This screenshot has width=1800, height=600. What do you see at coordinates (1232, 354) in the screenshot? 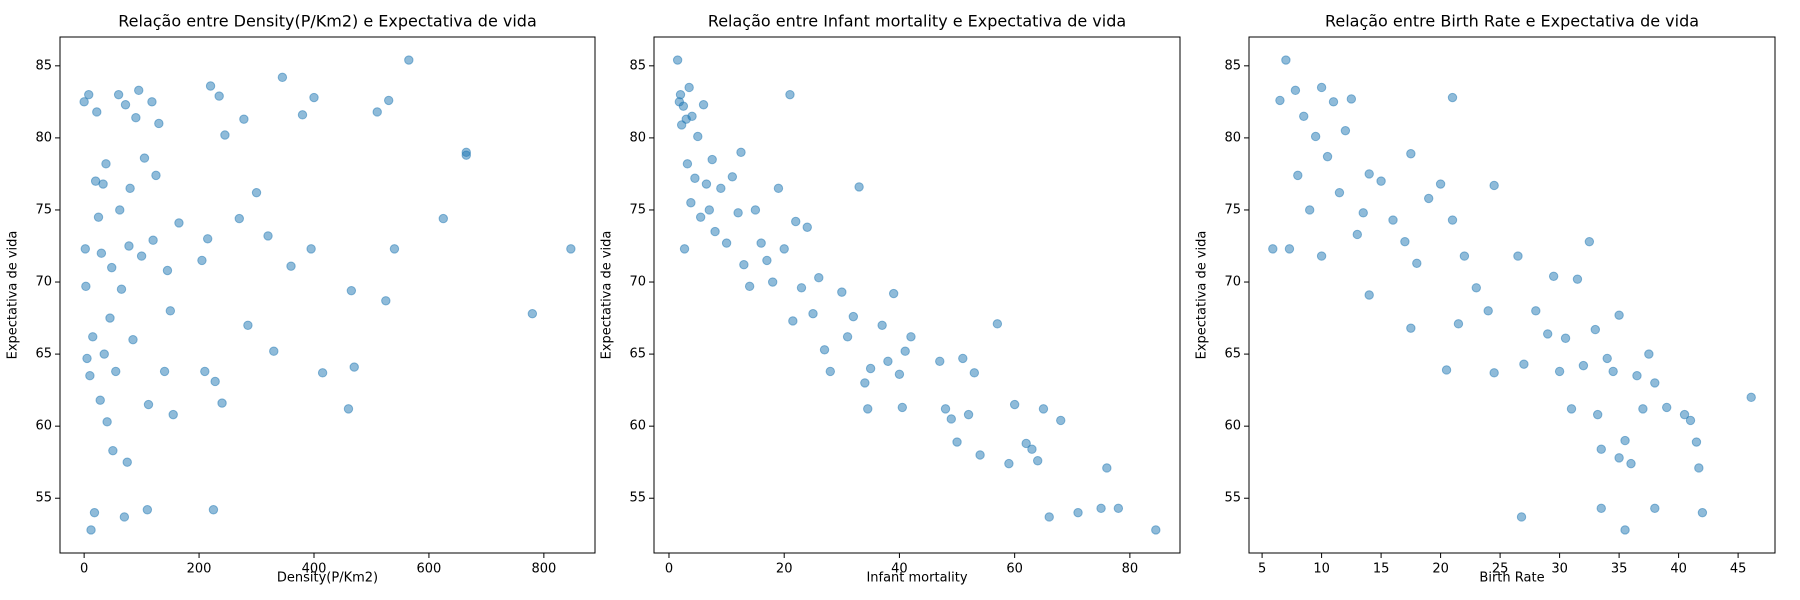
I see `y-tick-label: 65` at bounding box center [1232, 354].